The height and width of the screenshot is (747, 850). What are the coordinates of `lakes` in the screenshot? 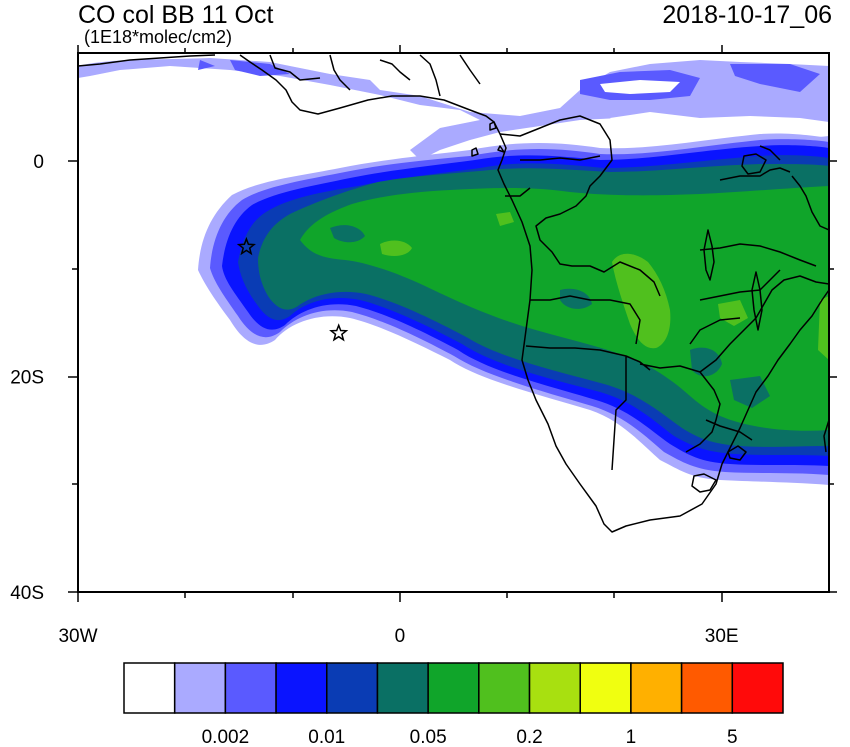 It's located at (735, 242).